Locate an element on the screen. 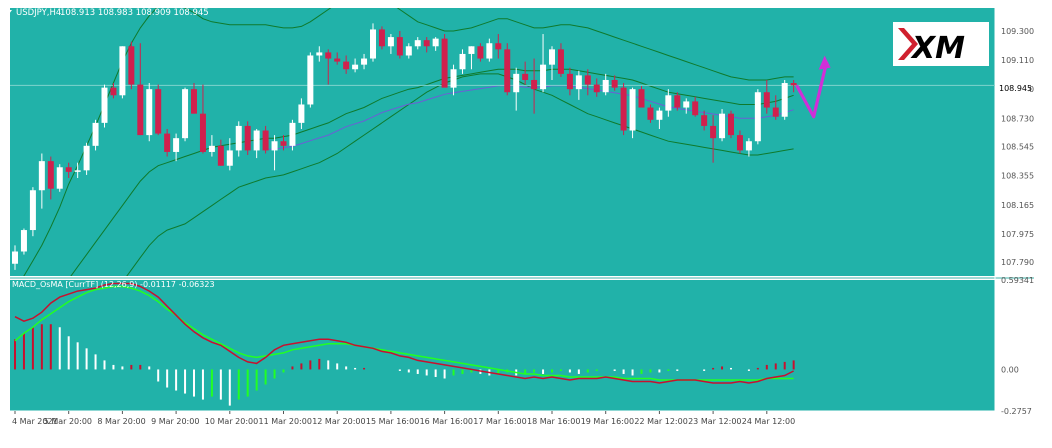  price-tick-label: 109.110 is located at coordinates (1017, 60).